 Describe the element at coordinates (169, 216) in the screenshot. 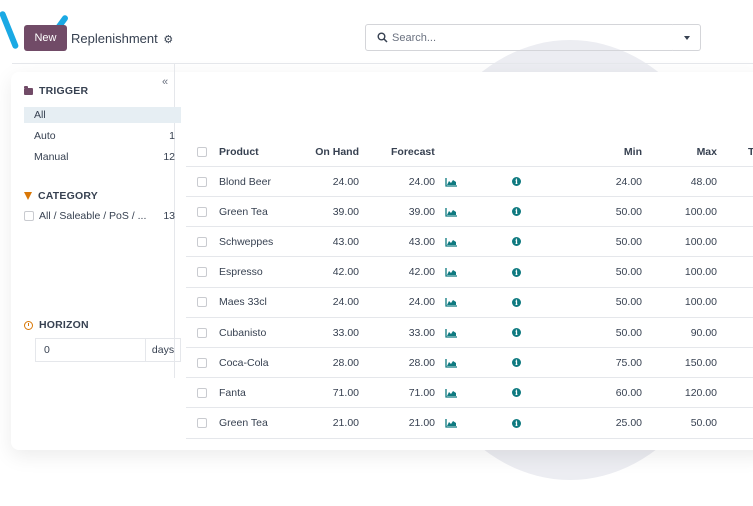

I see `category-item-count: 13` at that location.